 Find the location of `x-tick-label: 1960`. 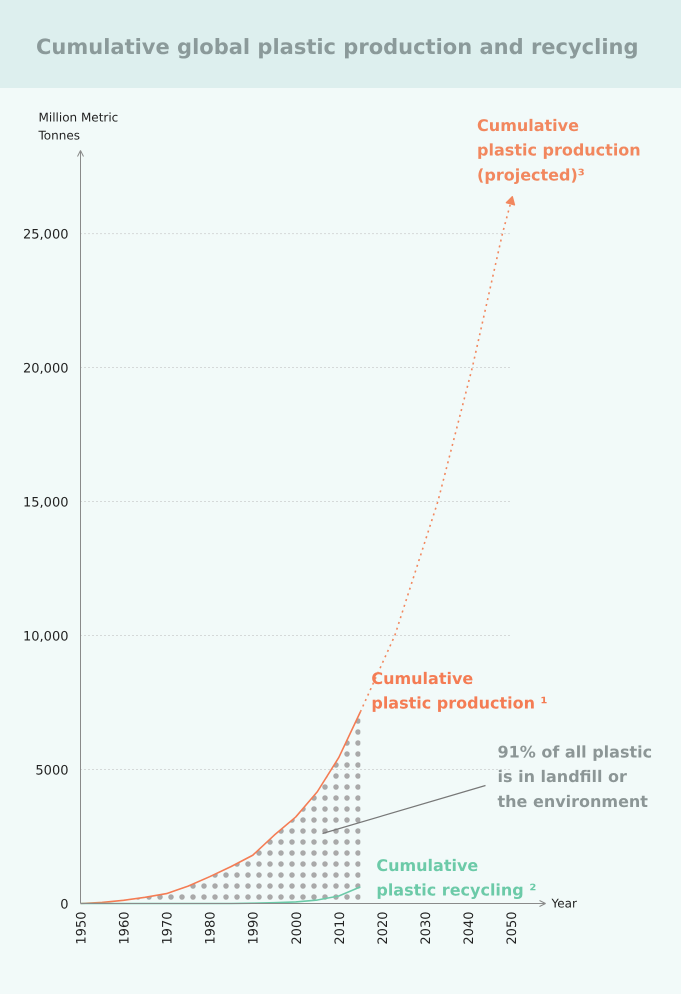

x-tick-label: 1960 is located at coordinates (125, 928).